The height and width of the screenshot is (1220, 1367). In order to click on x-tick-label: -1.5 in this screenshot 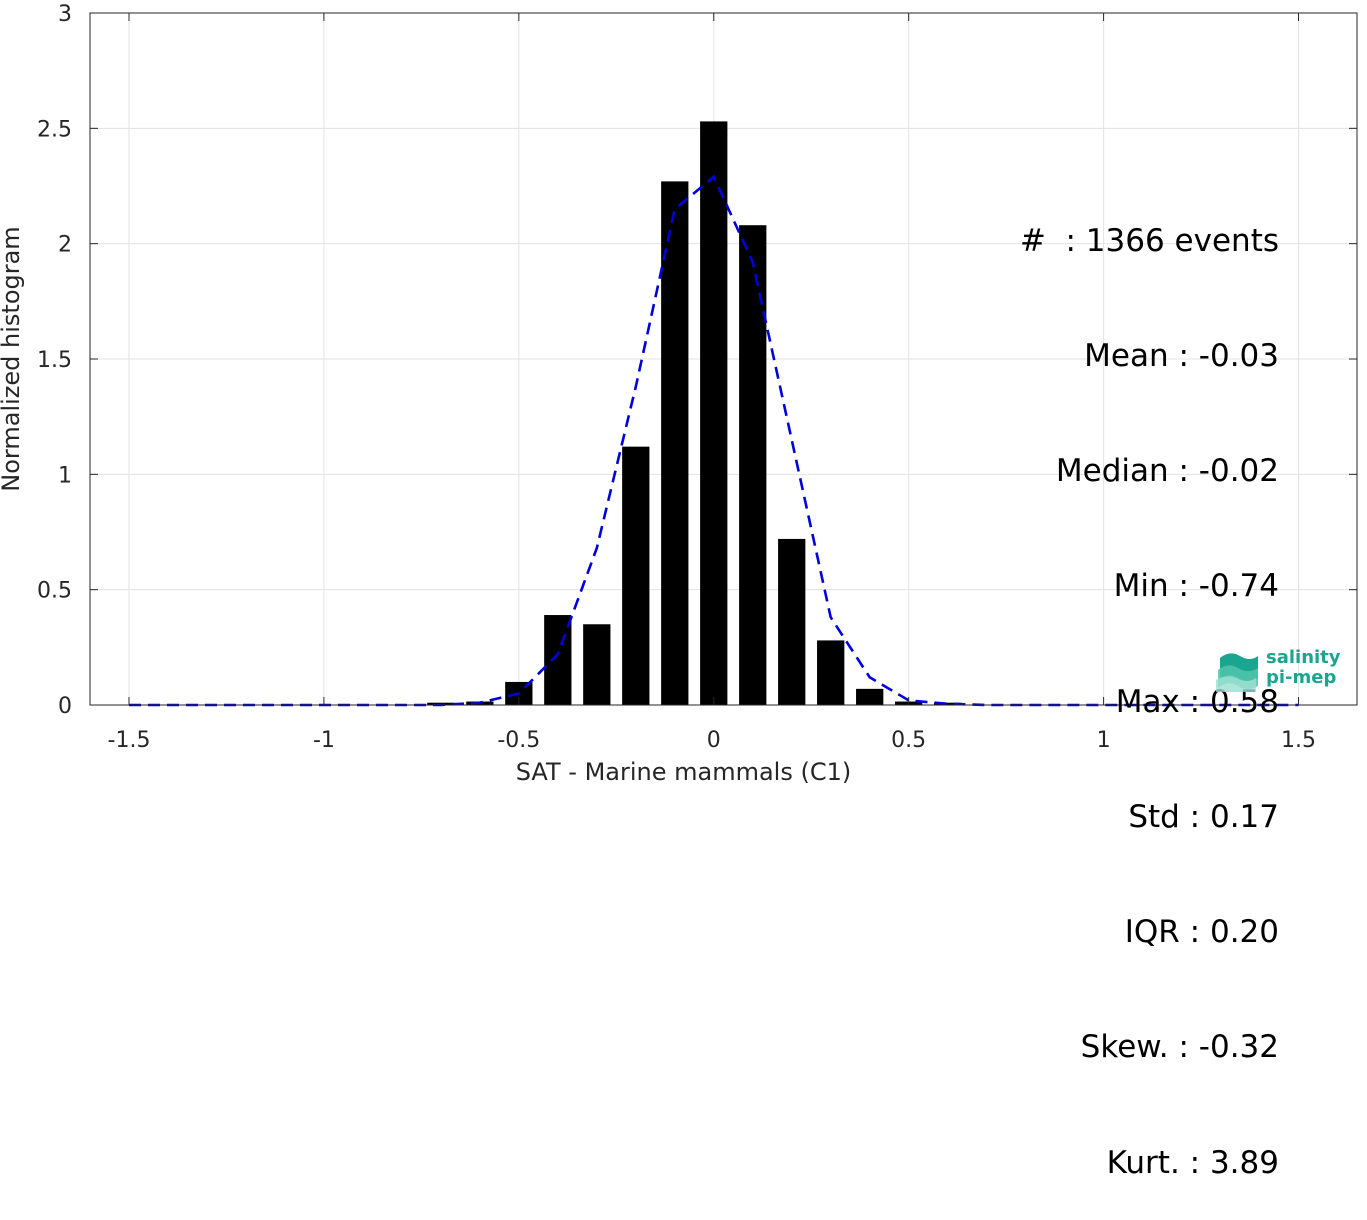, I will do `click(129, 740)`.